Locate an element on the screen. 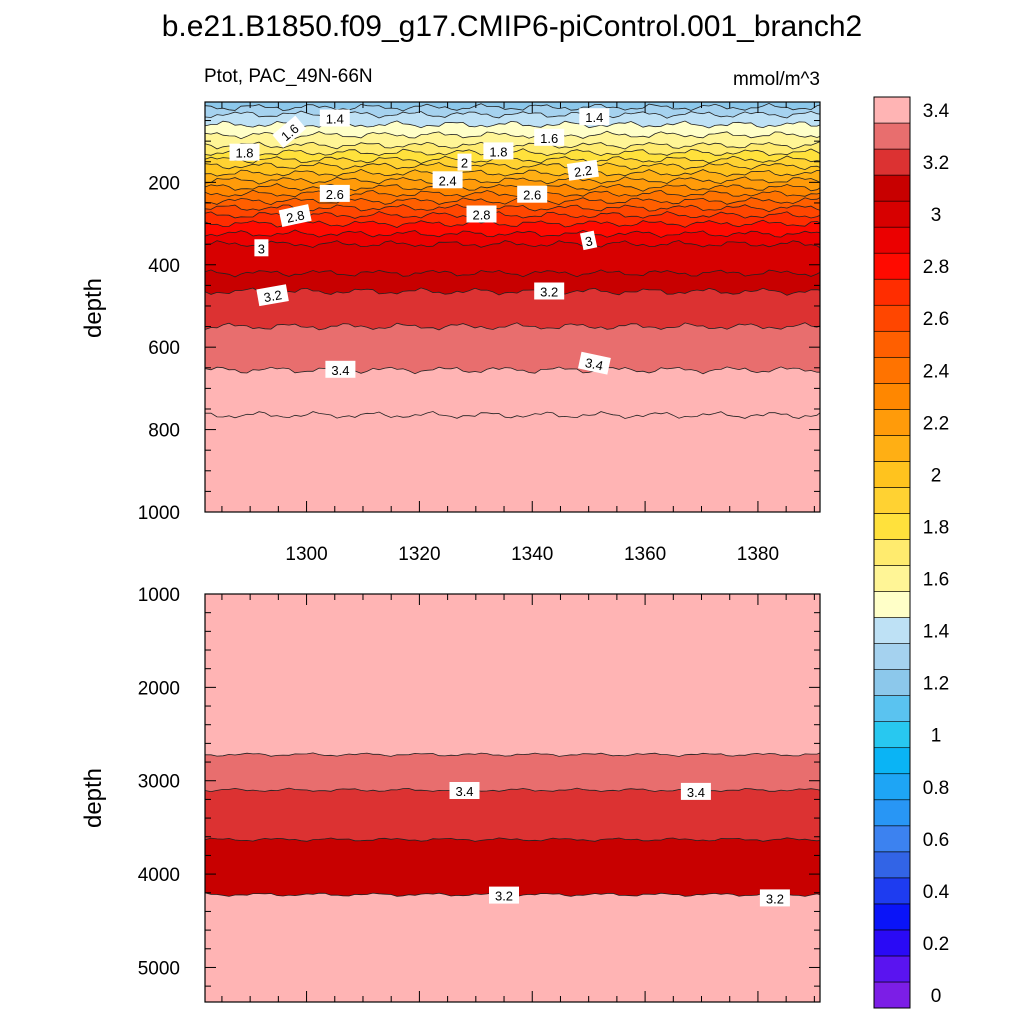 The height and width of the screenshot is (1024, 1024). colorbar-label: 2.2 is located at coordinates (936, 423).